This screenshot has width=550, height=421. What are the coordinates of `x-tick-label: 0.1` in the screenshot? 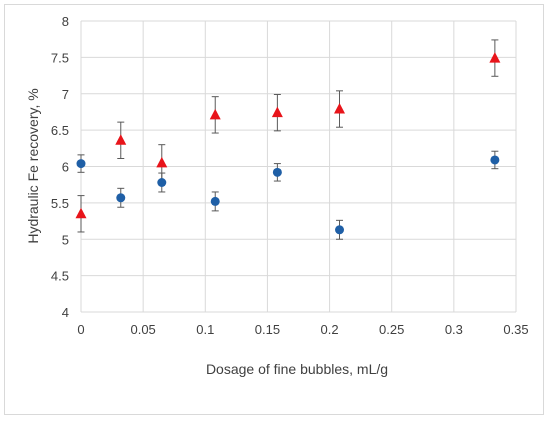 It's located at (205, 329).